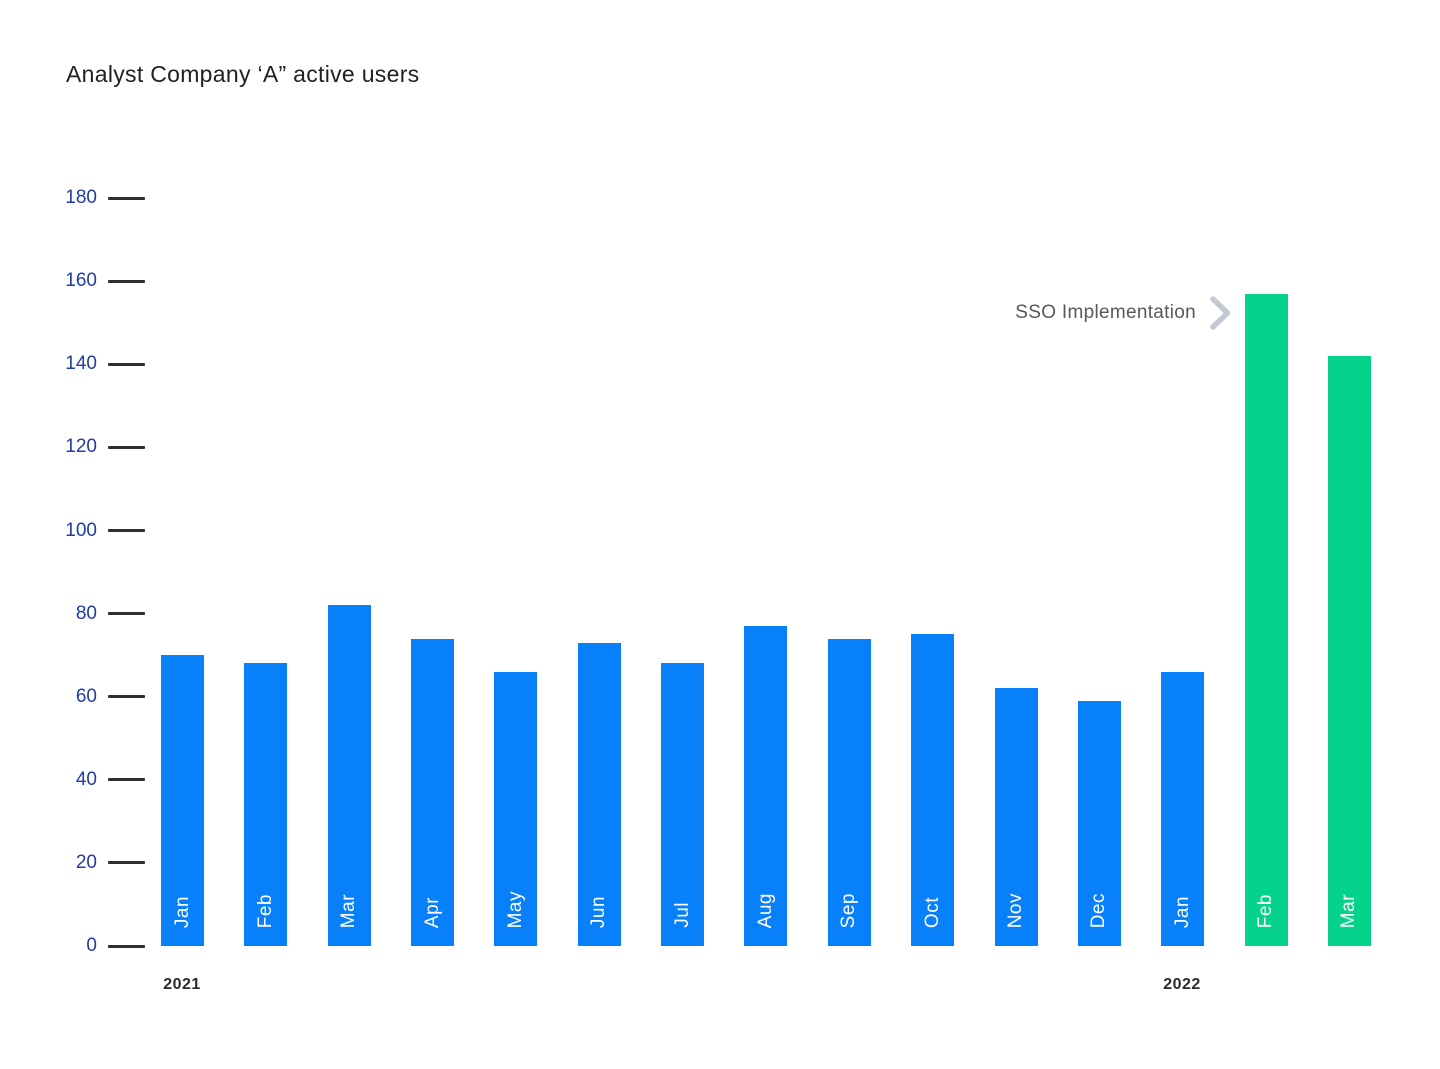 The width and height of the screenshot is (1440, 1069). Describe the element at coordinates (1105, 312) in the screenshot. I see `sso-annotation-label: SSO Implementation` at that location.